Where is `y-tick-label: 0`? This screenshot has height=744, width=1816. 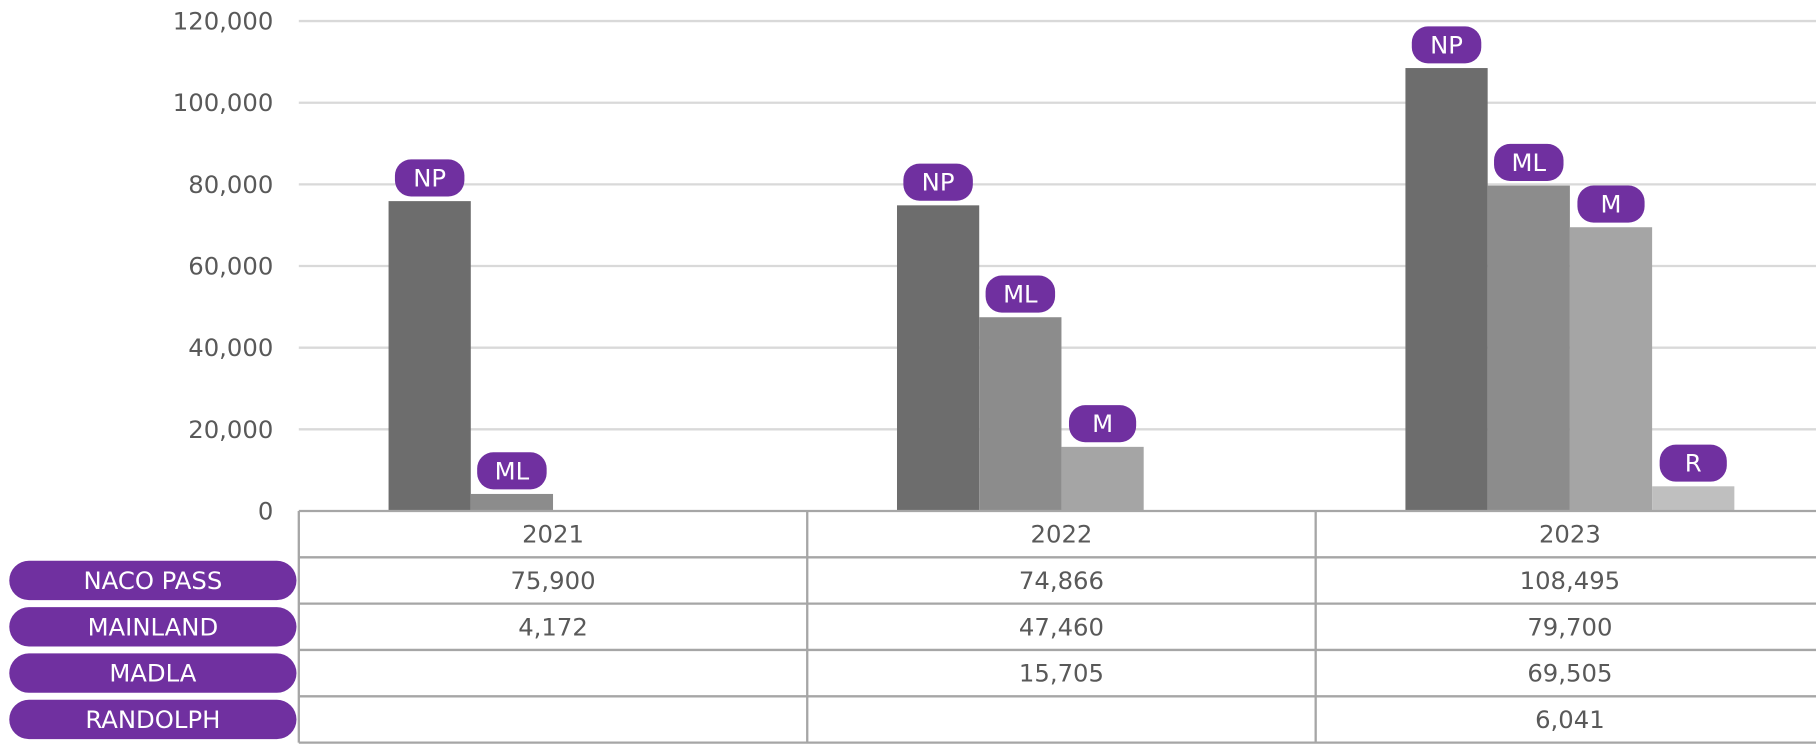 y-tick-label: 0 is located at coordinates (265, 510).